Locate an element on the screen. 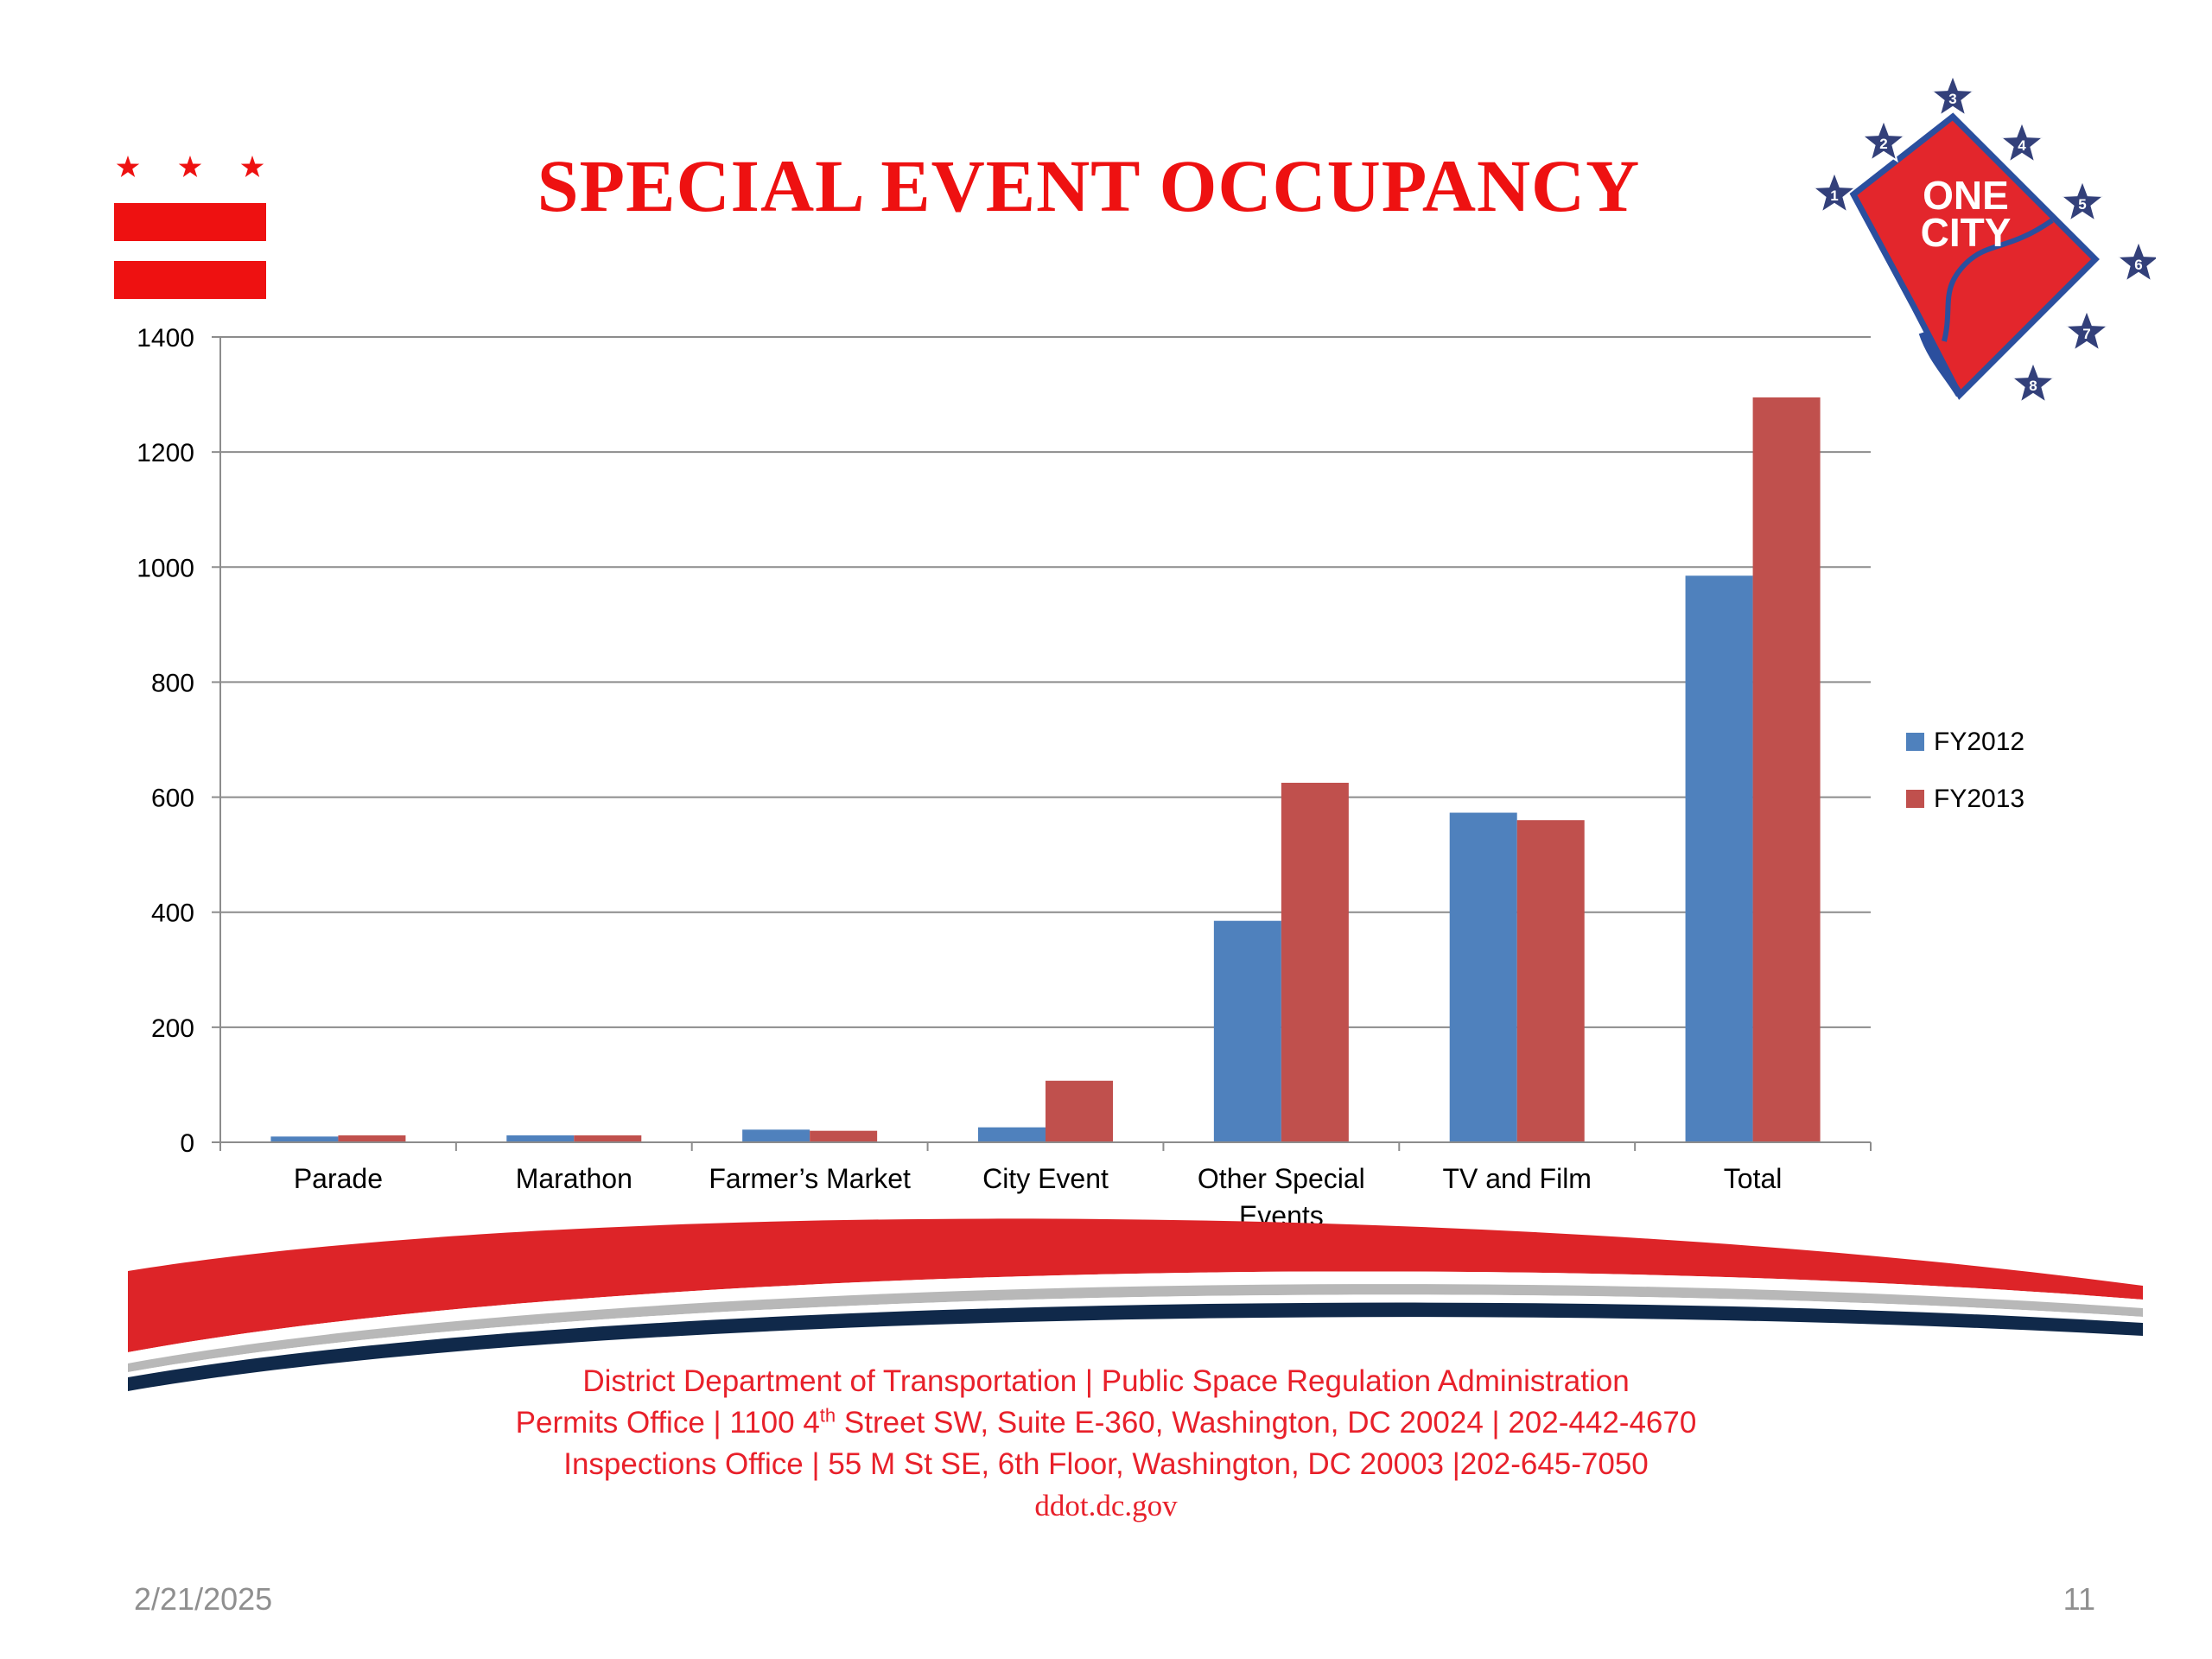 Image resolution: width=2212 pixels, height=1659 pixels. y-tick-label: 400 is located at coordinates (172, 913).